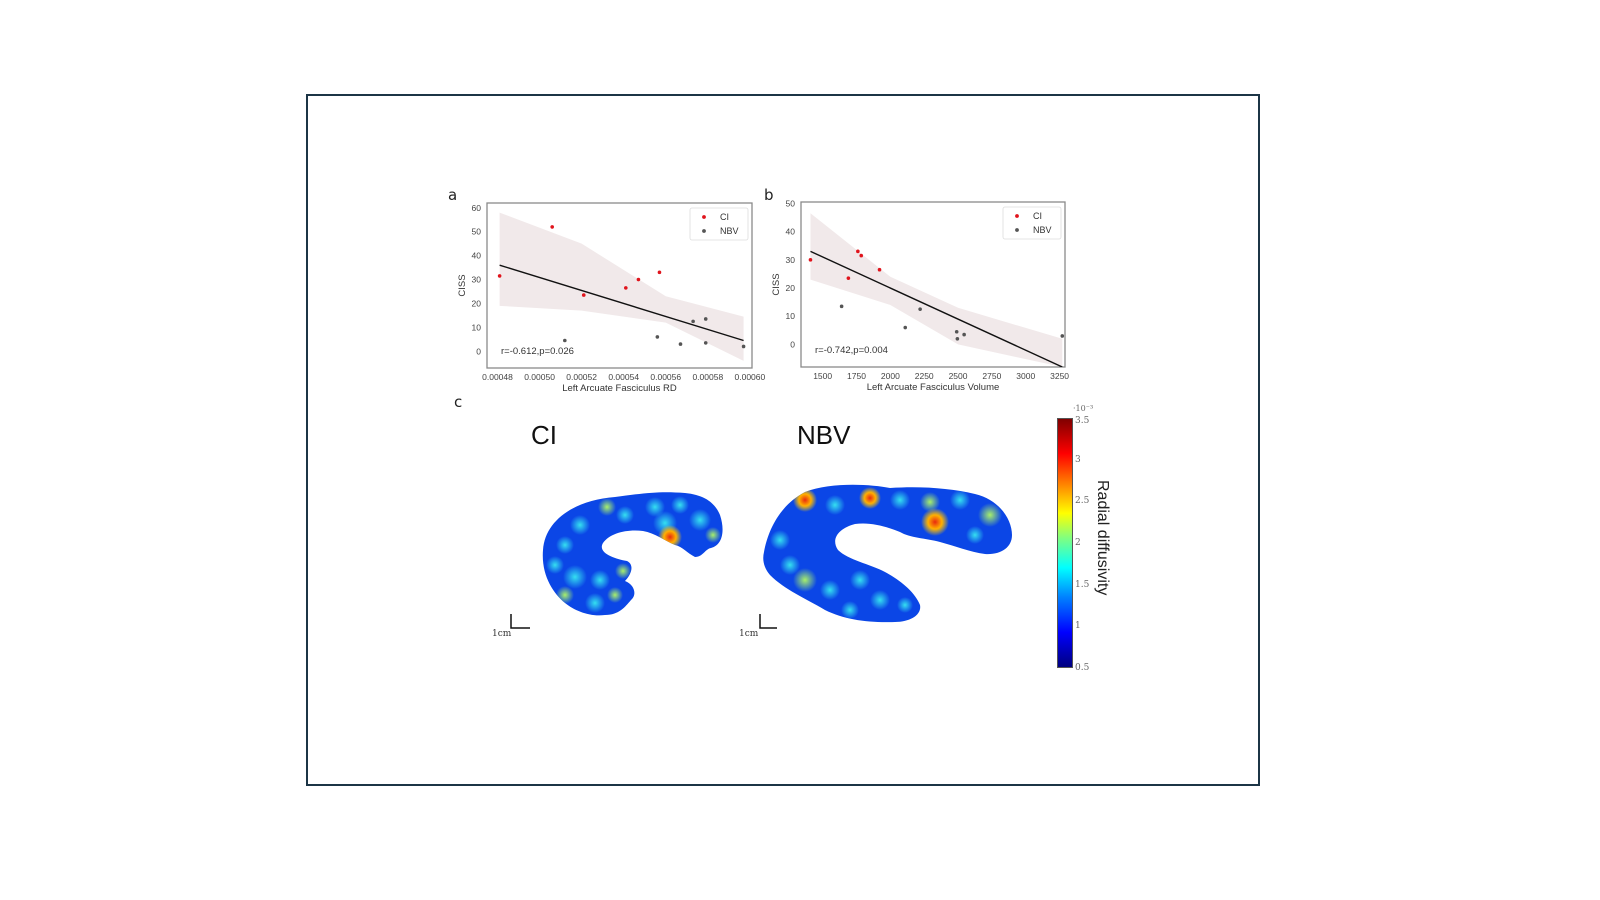 The width and height of the screenshot is (1600, 900). I want to click on y-tick-label: 60, so click(477, 208).